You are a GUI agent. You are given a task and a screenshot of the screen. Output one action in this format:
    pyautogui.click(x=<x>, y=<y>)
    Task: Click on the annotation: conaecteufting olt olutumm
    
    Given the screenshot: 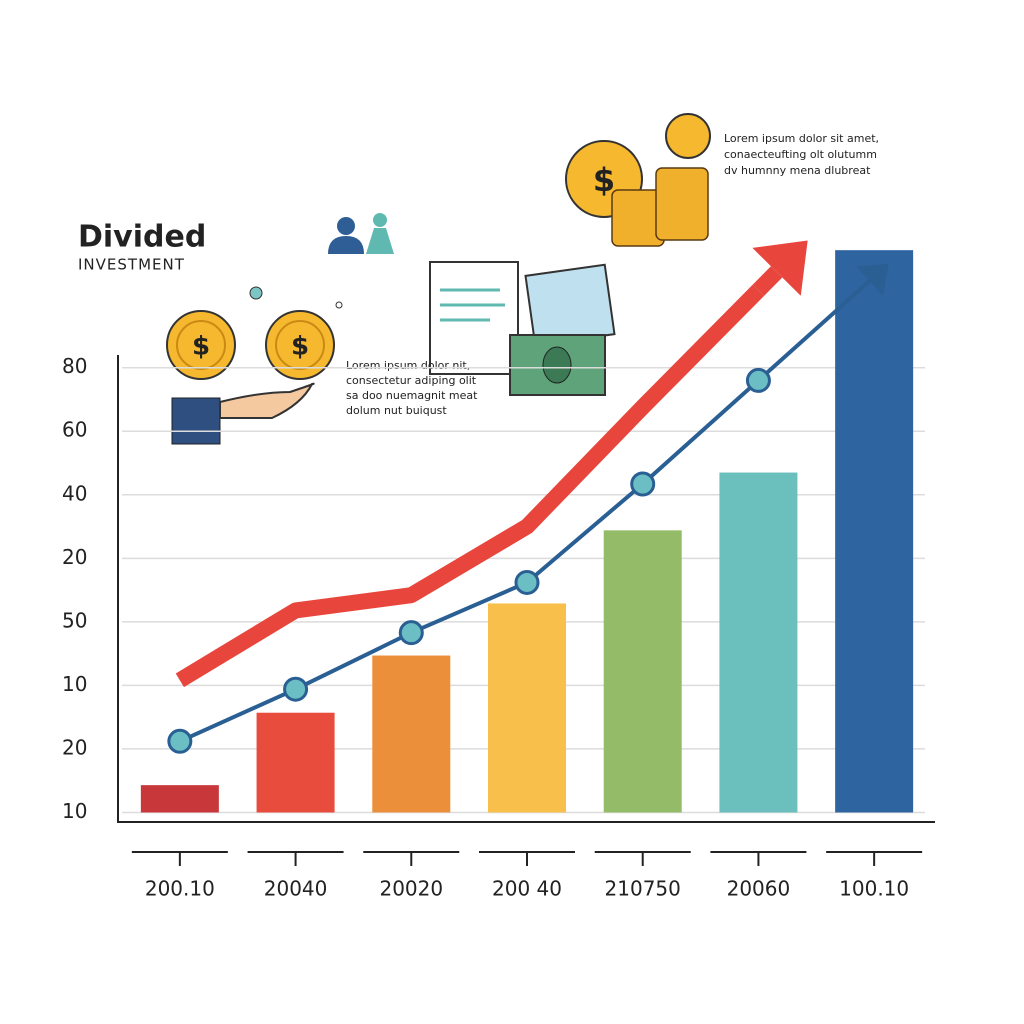 What is the action you would take?
    pyautogui.click(x=800, y=154)
    